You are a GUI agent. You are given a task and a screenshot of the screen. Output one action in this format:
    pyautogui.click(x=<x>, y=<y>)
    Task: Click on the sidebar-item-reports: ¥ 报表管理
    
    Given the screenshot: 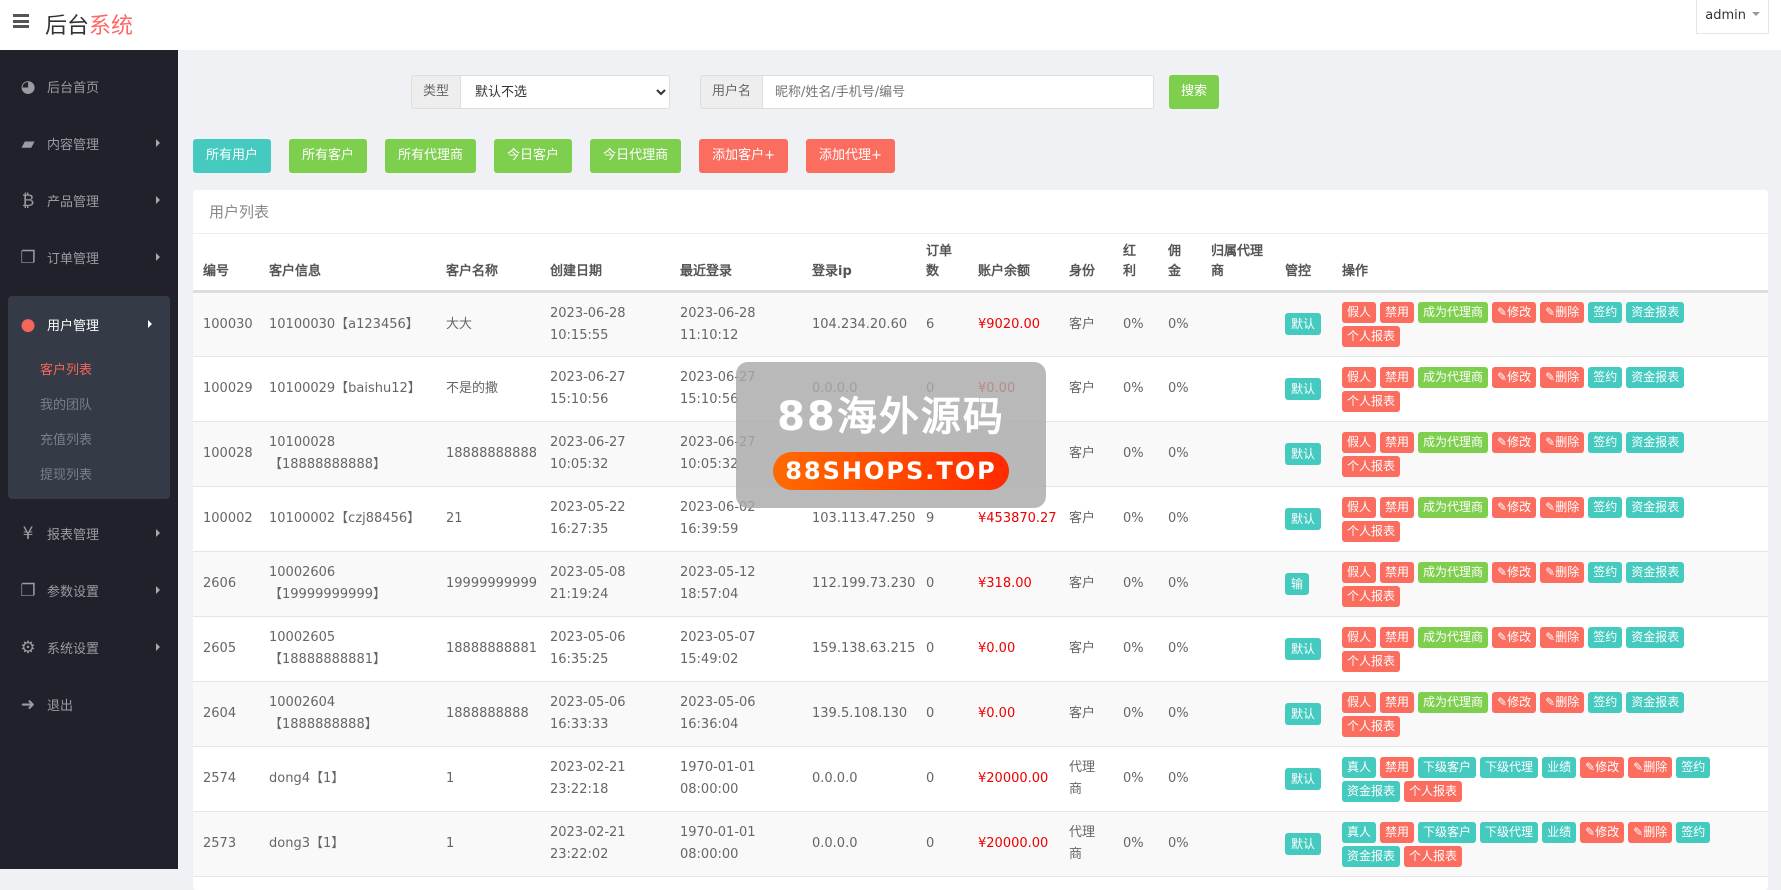 What is the action you would take?
    pyautogui.click(x=89, y=533)
    